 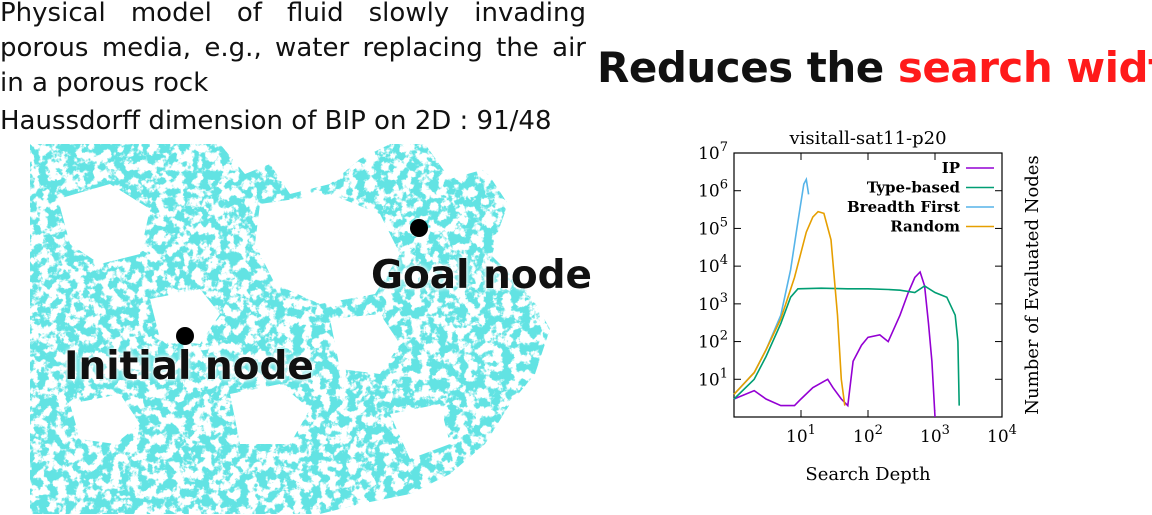 I want to click on y-tick-label: 10⁴, so click(x=713, y=265).